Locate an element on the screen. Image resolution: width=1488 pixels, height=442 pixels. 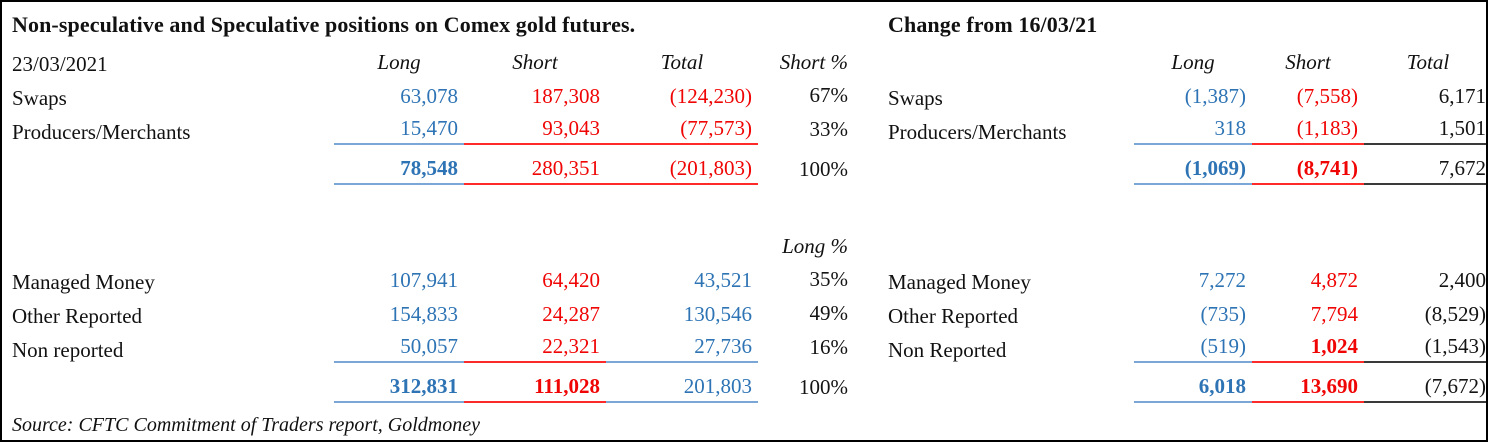
long-pct-header-row: Long % is located at coordinates (435, 245).